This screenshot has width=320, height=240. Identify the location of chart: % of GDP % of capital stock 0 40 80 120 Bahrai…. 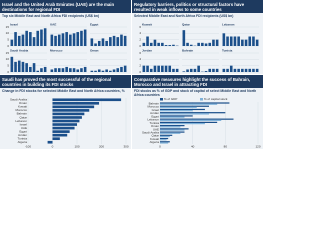
(201, 122).